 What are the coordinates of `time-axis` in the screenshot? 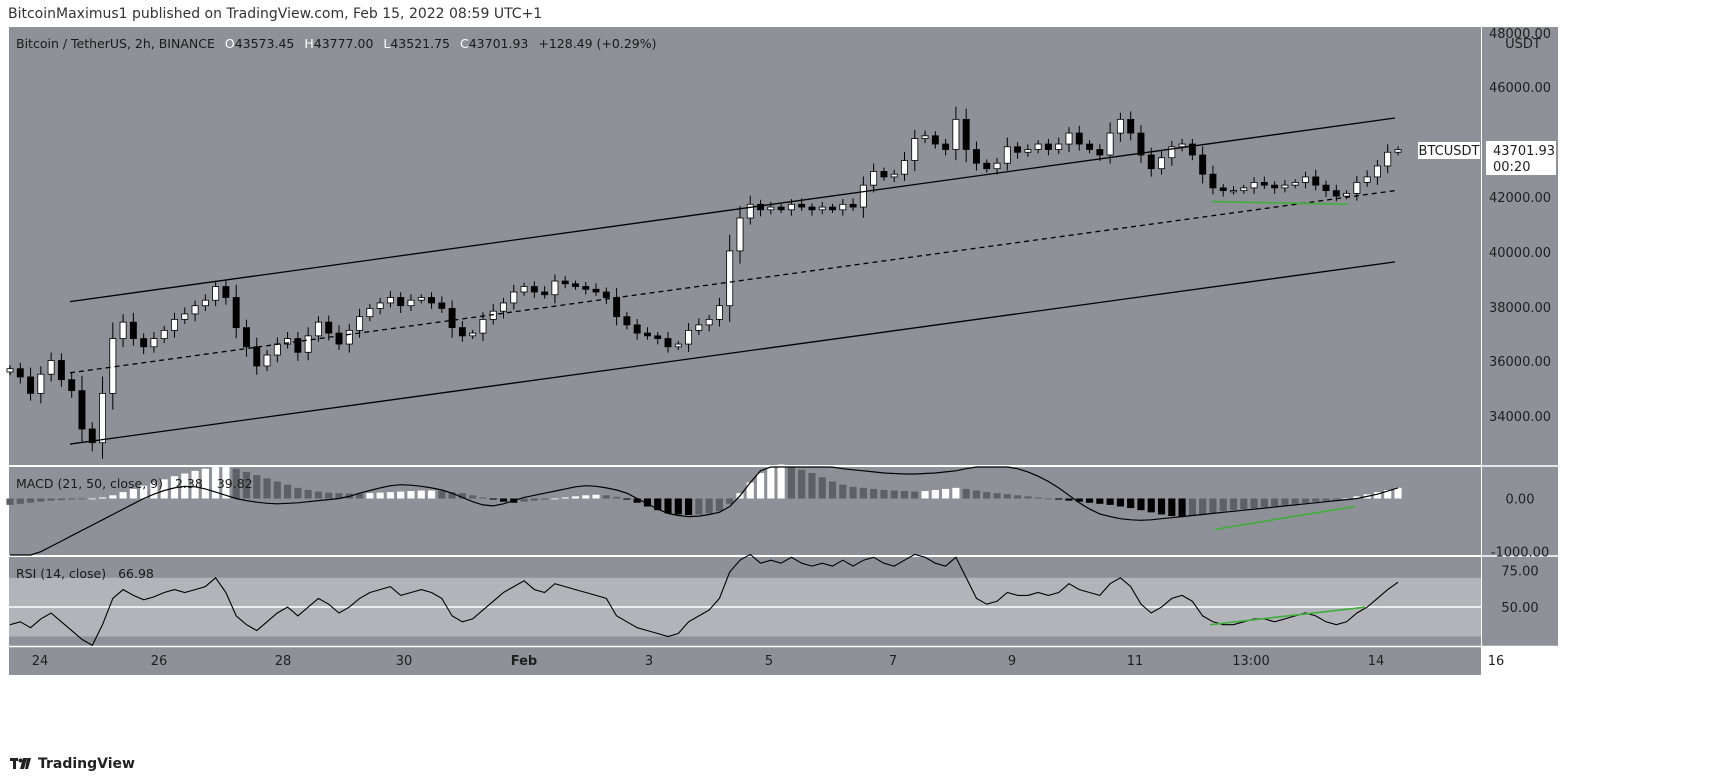 It's located at (745, 661).